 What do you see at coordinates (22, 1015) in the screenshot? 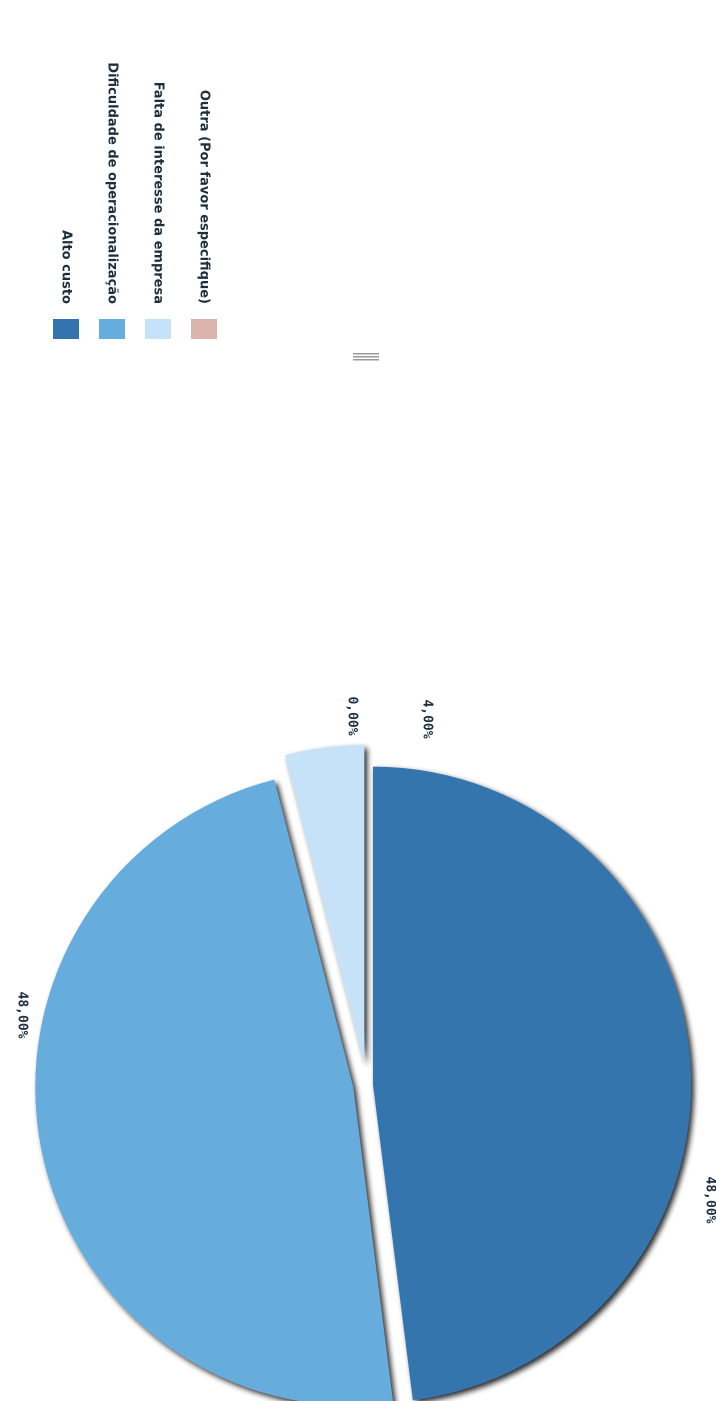
I see `data-label-0: 48,00%` at bounding box center [22, 1015].